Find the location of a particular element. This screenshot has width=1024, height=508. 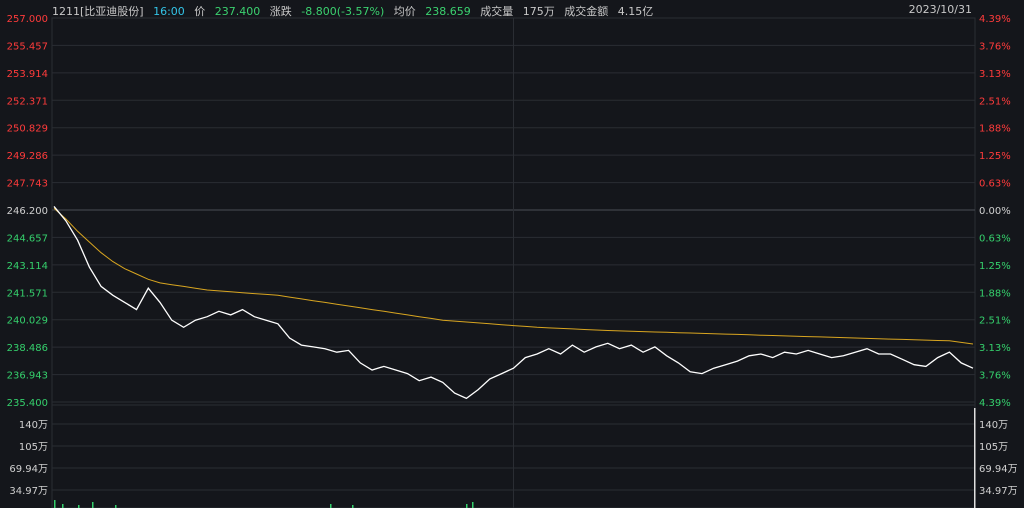

change-value: -8.800(-3.57%) is located at coordinates (343, 11).